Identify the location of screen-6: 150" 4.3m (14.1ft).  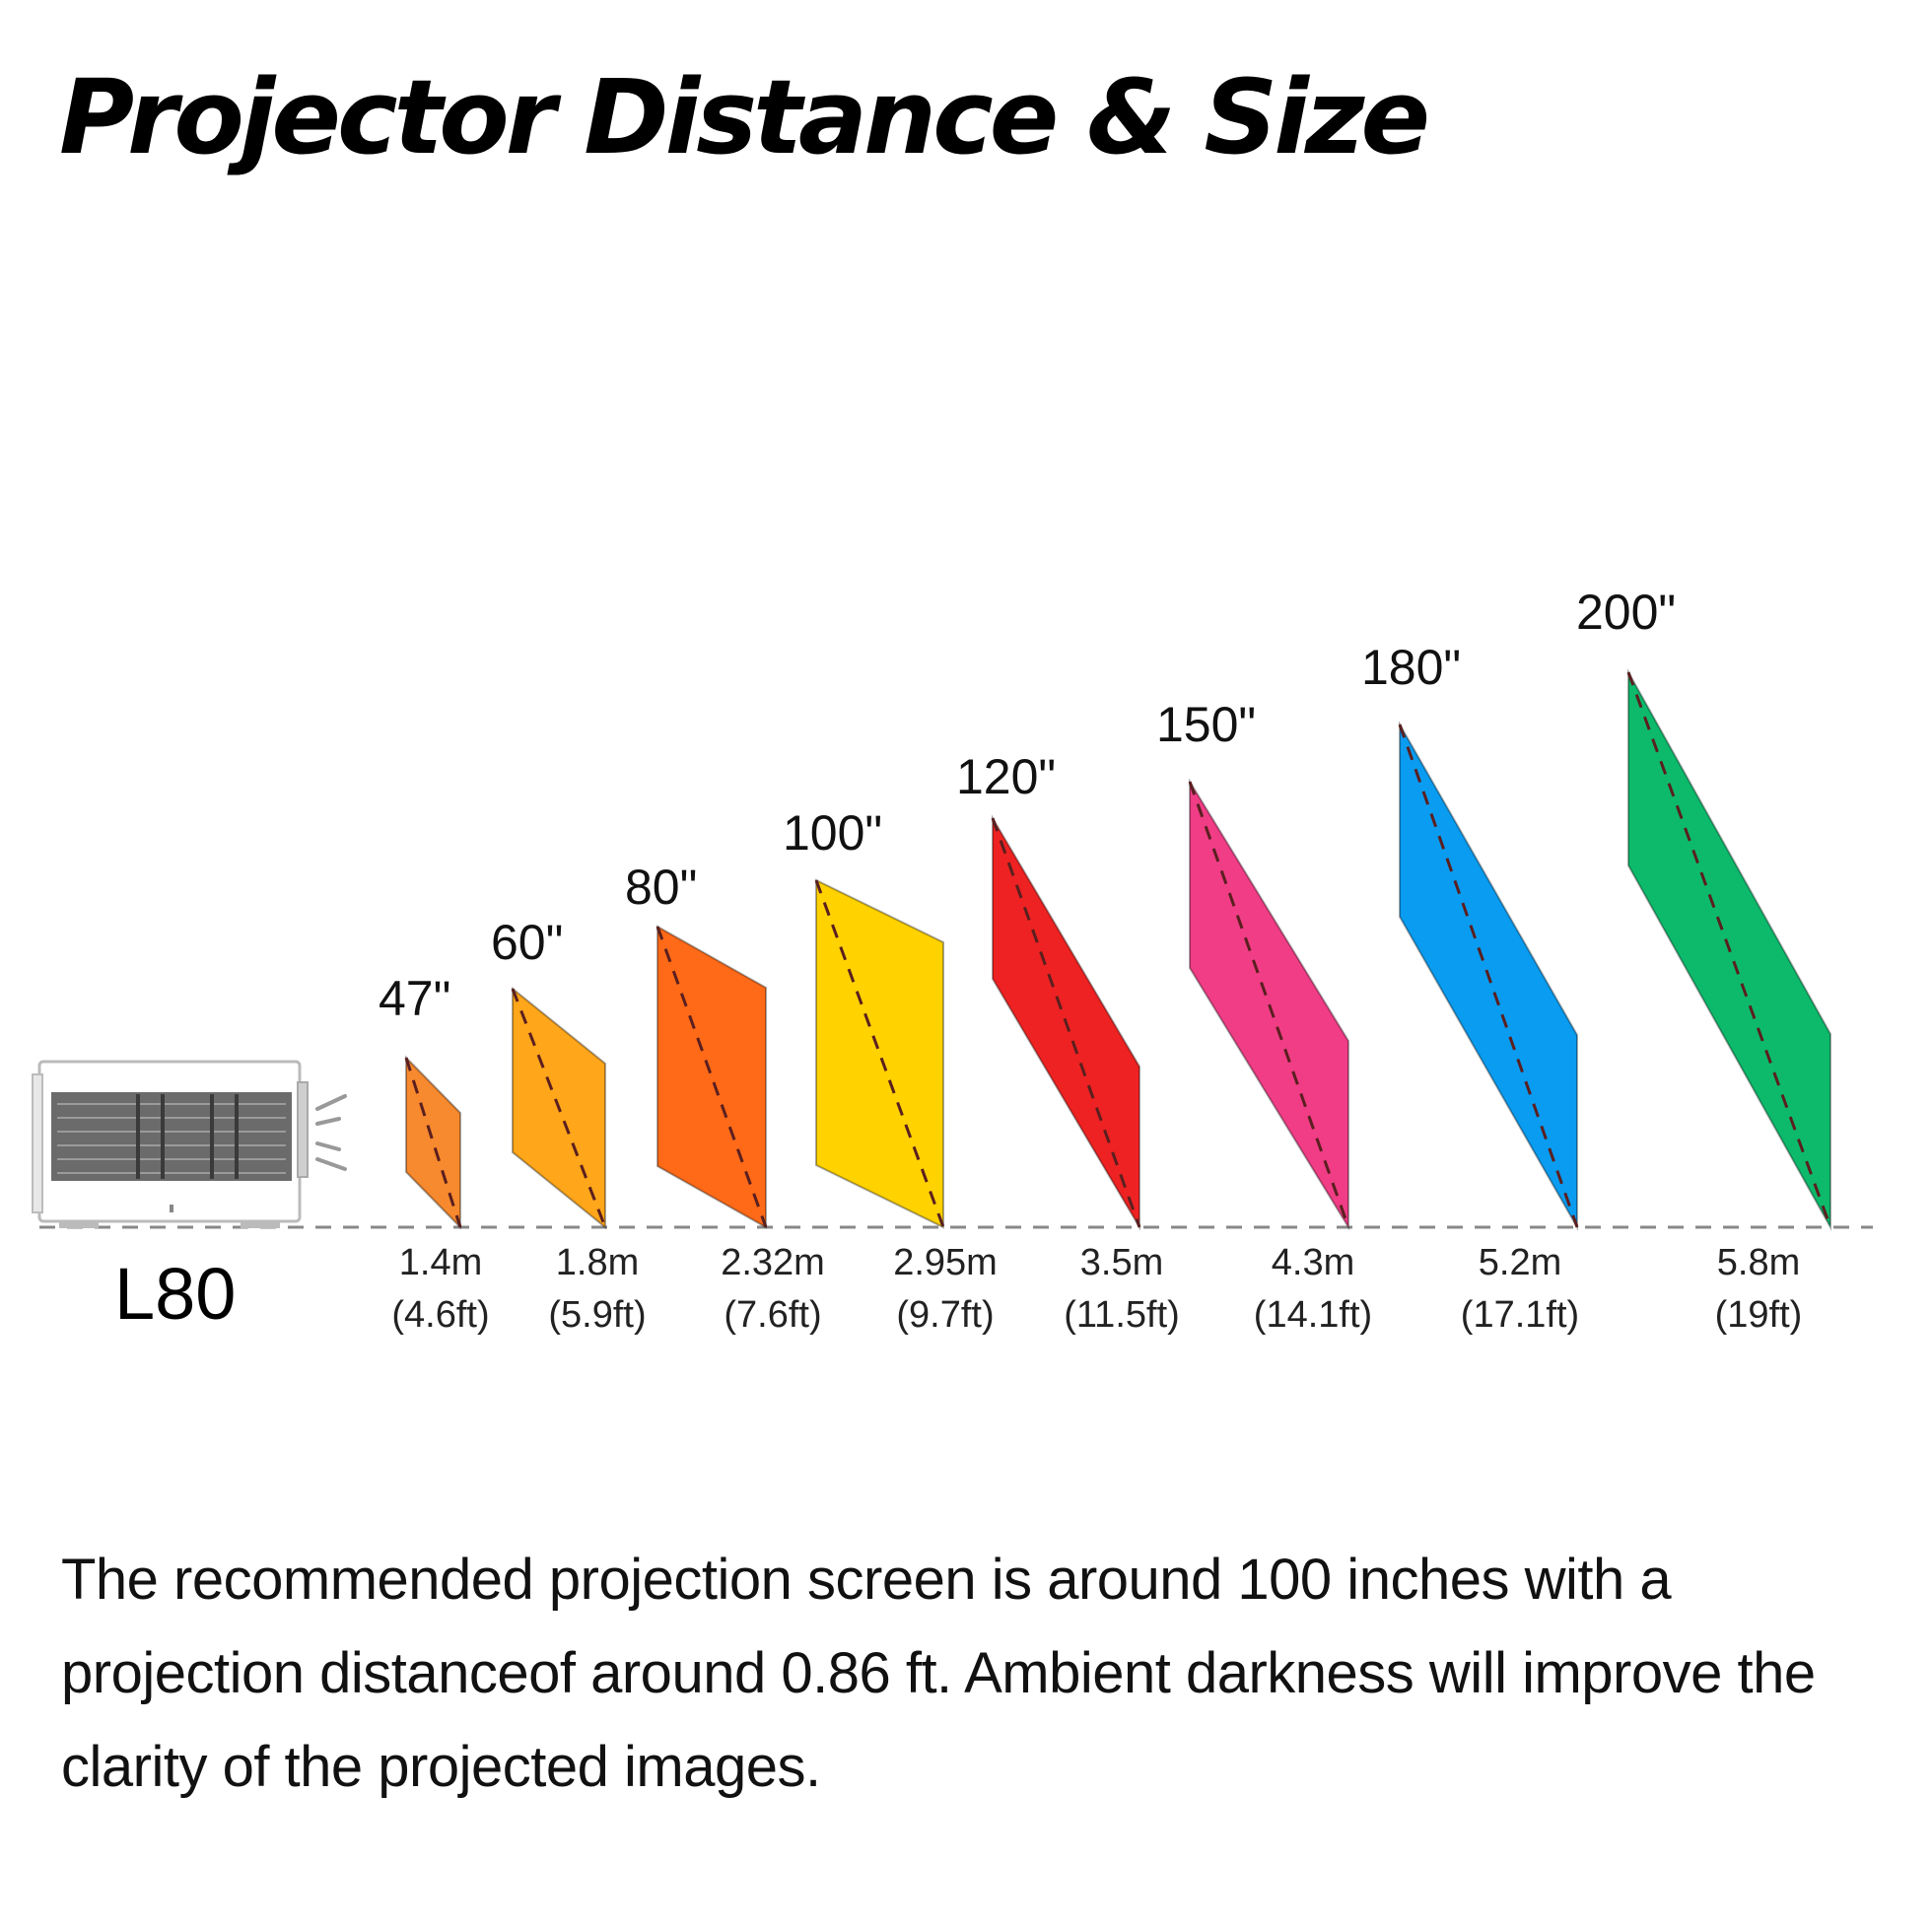
(1264, 1016).